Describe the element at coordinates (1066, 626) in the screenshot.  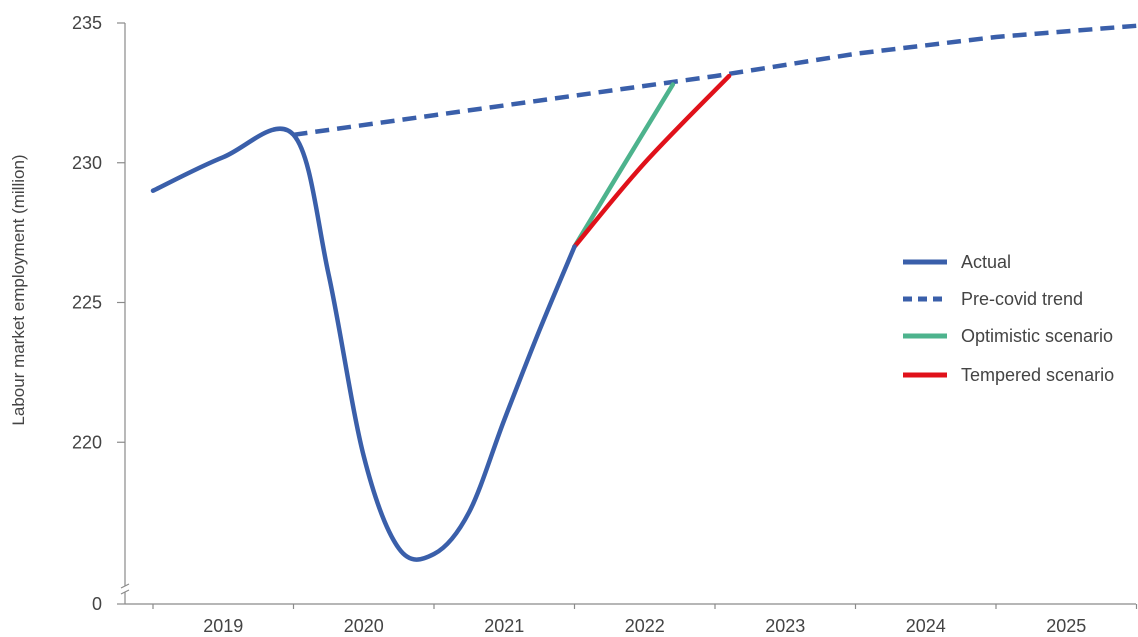
I see `x-tick-label: 2025` at that location.